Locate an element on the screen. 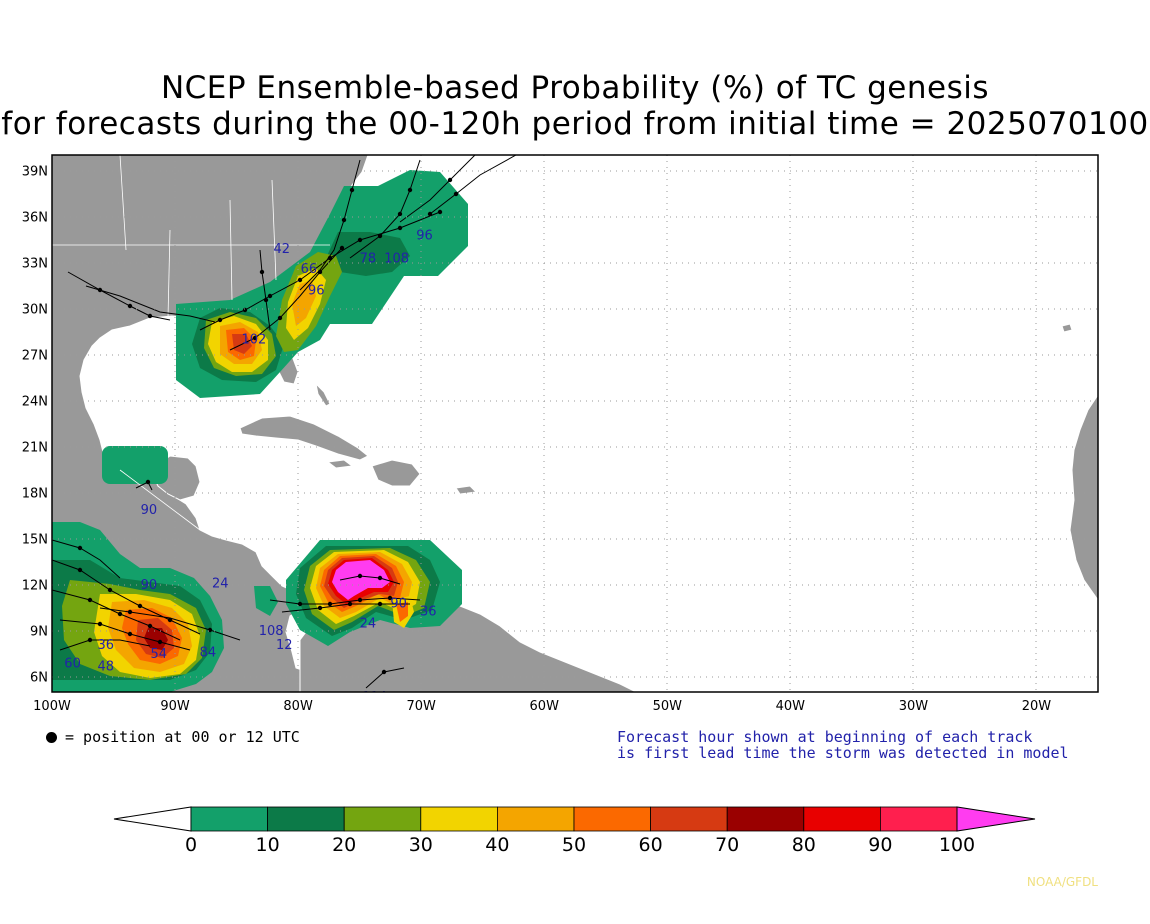 Image resolution: width=1150 pixels, height=924 pixels. latitude-label: 27N is located at coordinates (35, 355).